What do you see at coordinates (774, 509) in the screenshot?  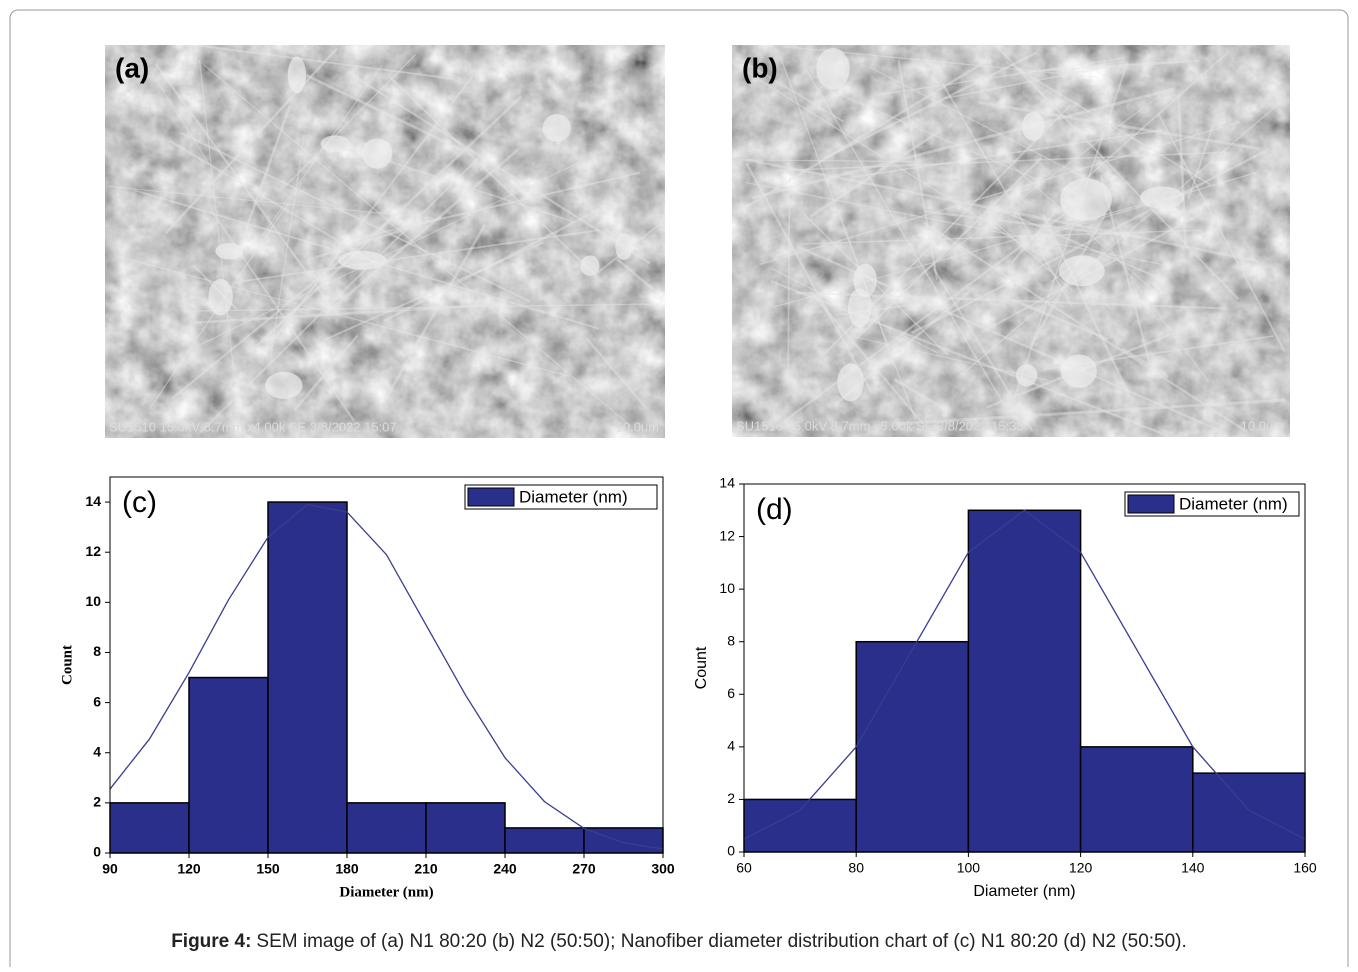 I see `panel-label: (d)` at bounding box center [774, 509].